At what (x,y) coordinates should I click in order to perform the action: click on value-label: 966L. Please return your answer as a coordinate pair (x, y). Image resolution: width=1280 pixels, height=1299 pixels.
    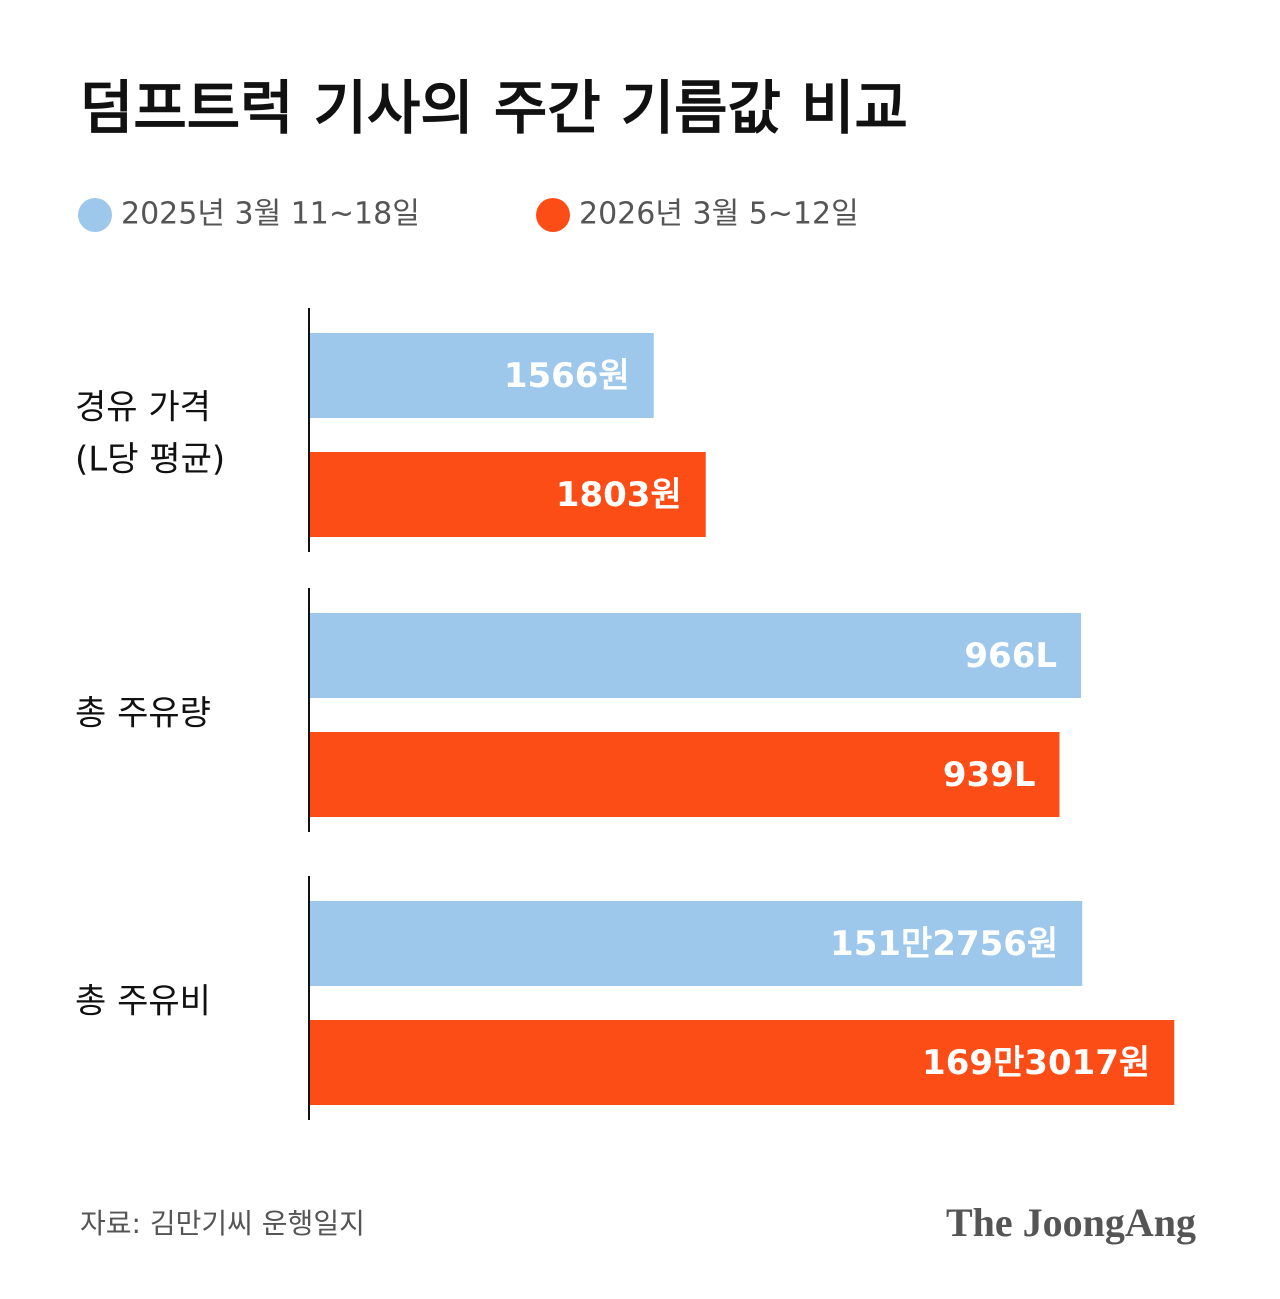
    Looking at the image, I should click on (1010, 656).